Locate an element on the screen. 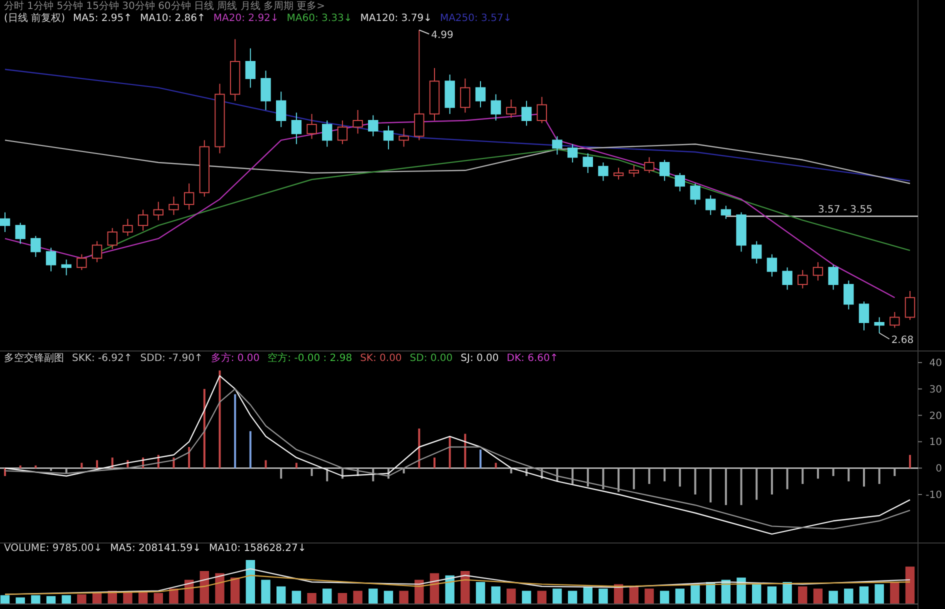 This screenshot has width=945, height=609. annotation: 多方: 0.00 is located at coordinates (235, 358).